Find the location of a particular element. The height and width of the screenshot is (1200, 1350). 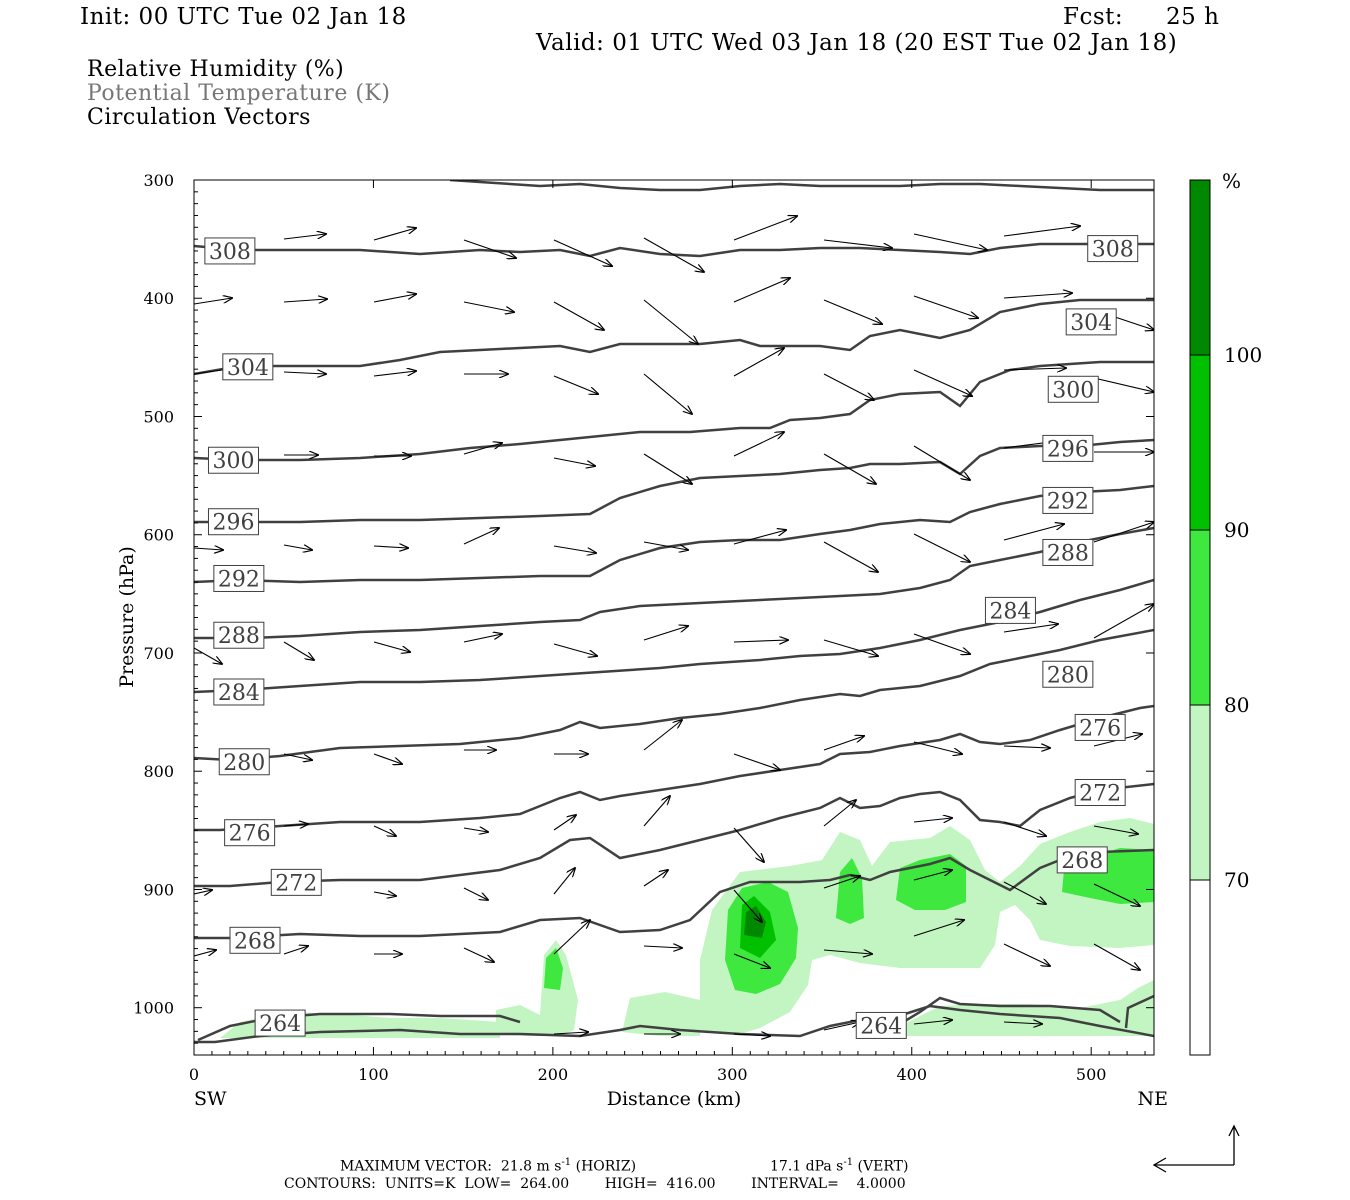

theta-label: 268 is located at coordinates (1082, 861).